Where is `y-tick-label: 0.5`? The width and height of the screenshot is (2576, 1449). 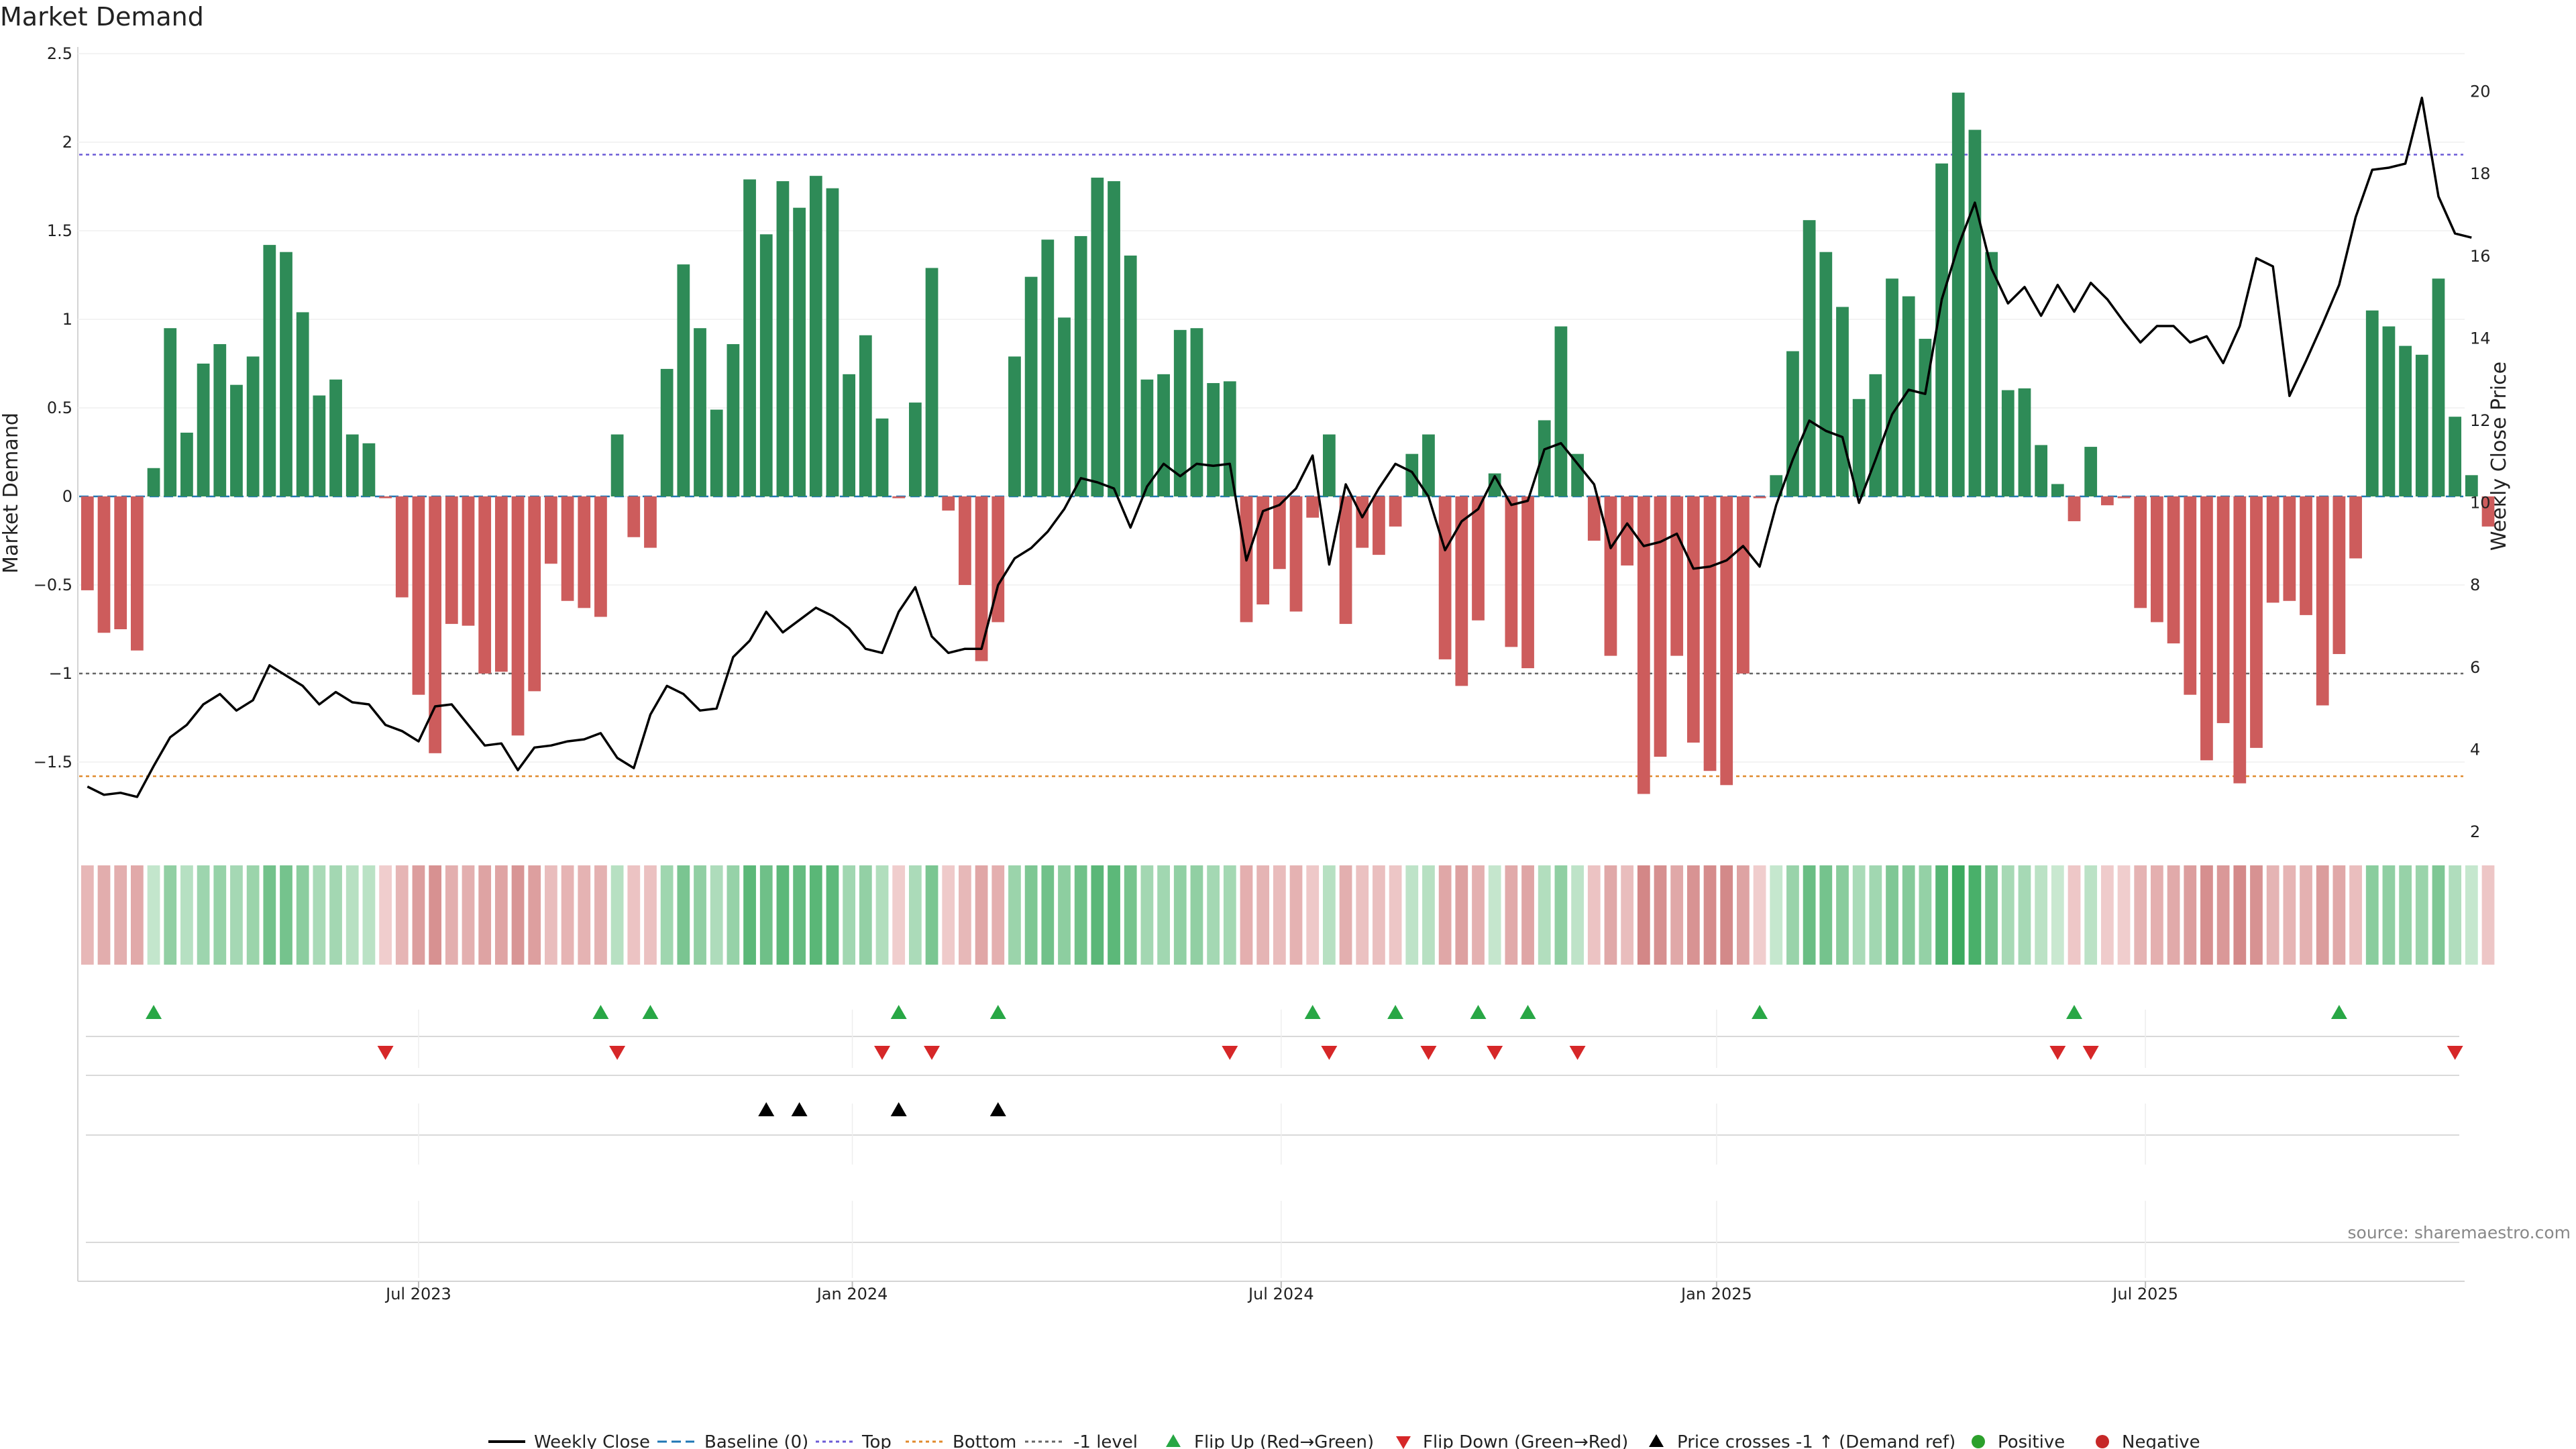
y-tick-label: 0.5 is located at coordinates (59, 407).